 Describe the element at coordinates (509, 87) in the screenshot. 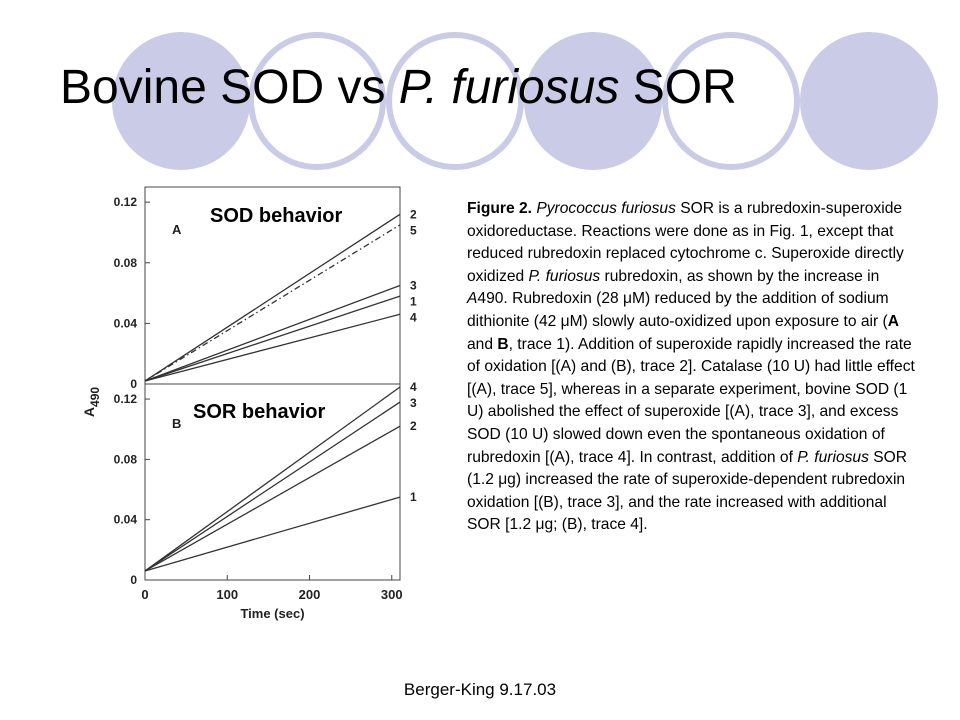

I see `title-text-italic: P. furiosus` at that location.